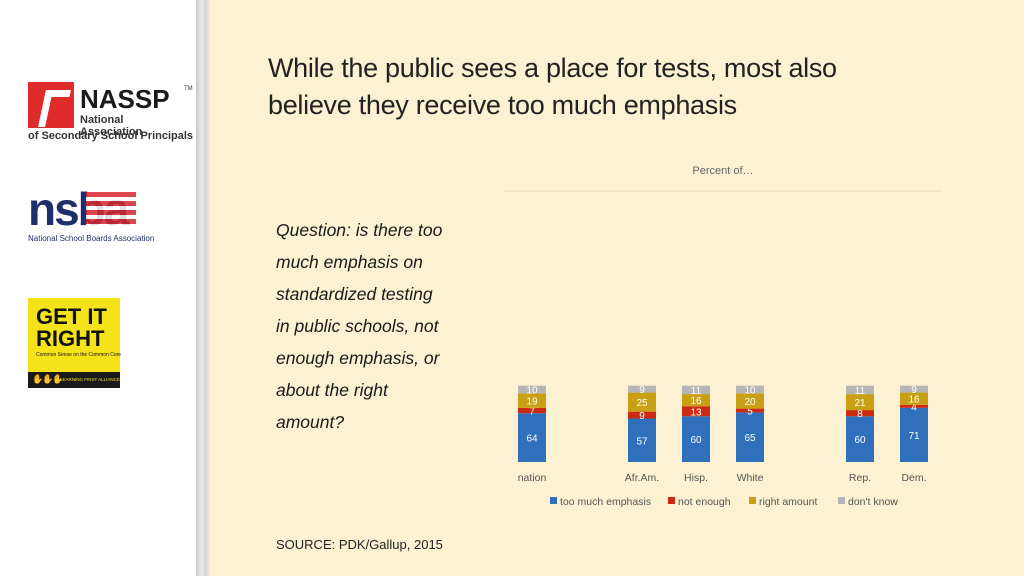 Image resolution: width=1024 pixels, height=576 pixels. What do you see at coordinates (913, 478) in the screenshot?
I see `x-tick-label: Dem.` at bounding box center [913, 478].